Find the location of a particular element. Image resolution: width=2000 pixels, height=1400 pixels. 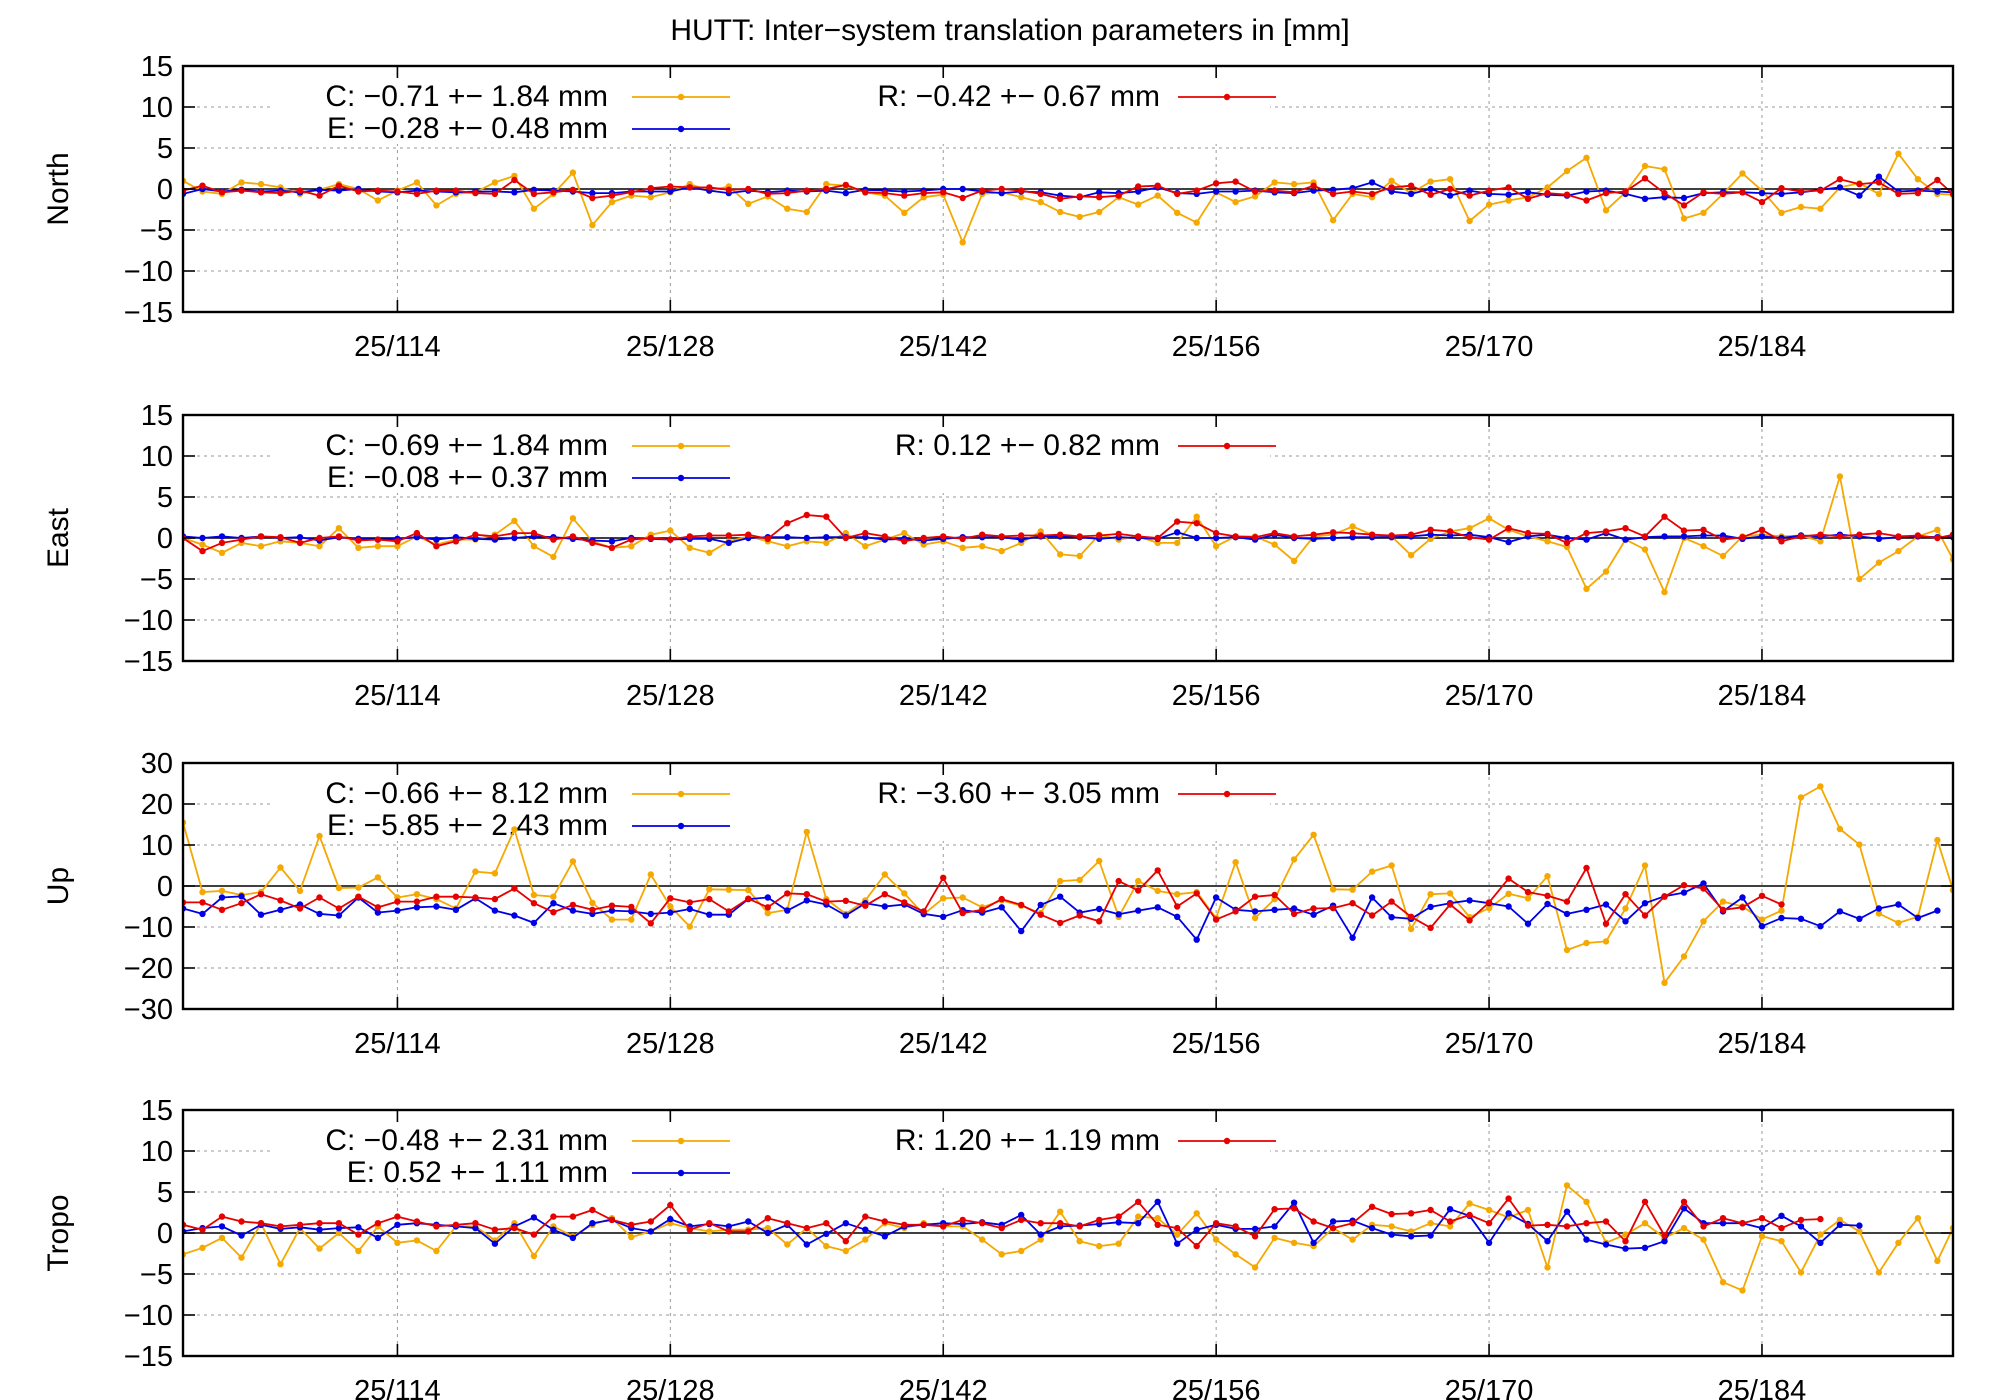

y-tick-label: 5 is located at coordinates (165, 498).